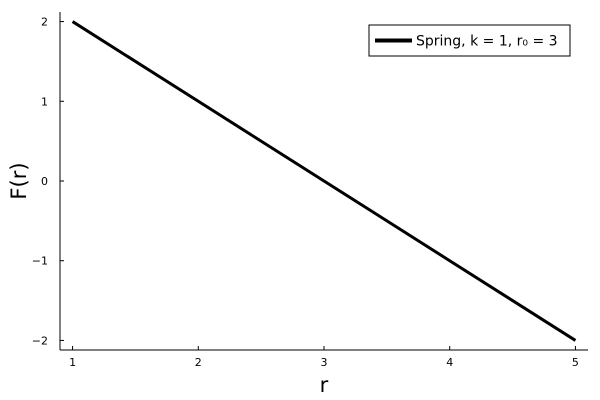 The height and width of the screenshot is (400, 600). I want to click on legend: Spring, k = 1, r₀ = 3, so click(469, 40).